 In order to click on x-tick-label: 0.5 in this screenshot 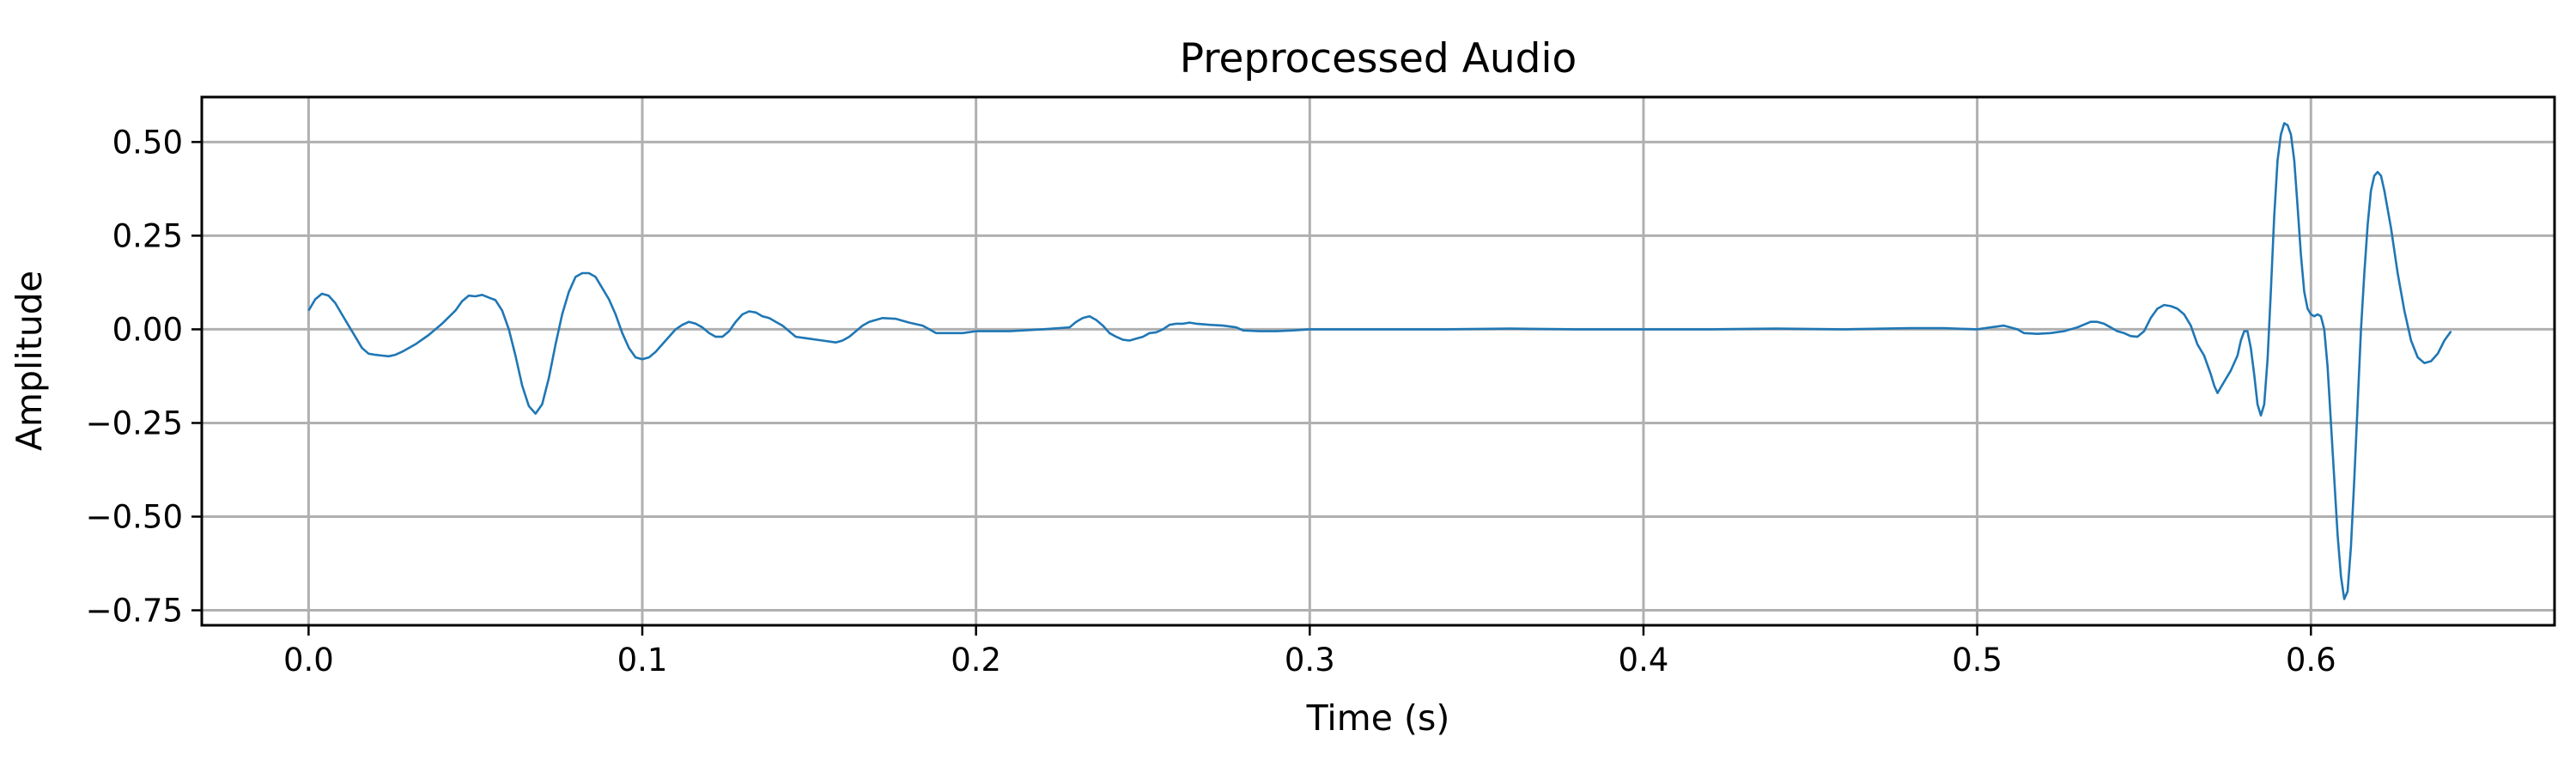, I will do `click(1977, 660)`.